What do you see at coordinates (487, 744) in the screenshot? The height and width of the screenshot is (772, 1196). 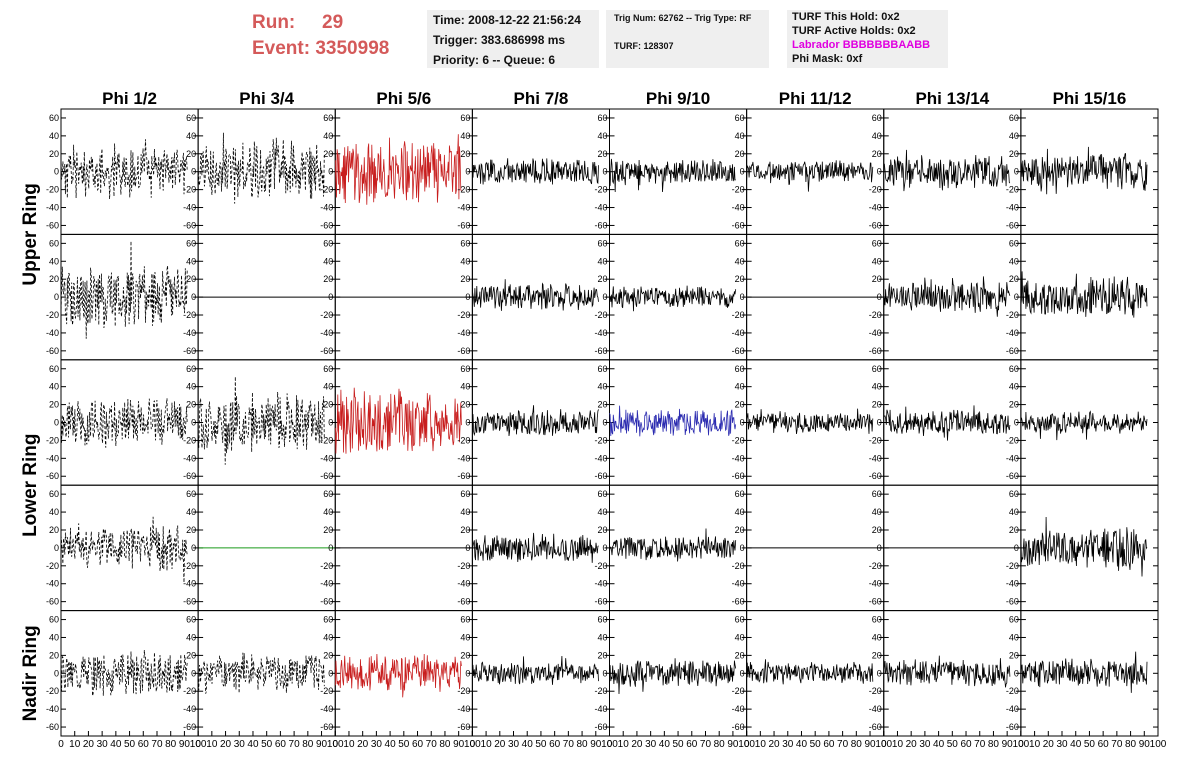 I see `x-tick-label: 10` at bounding box center [487, 744].